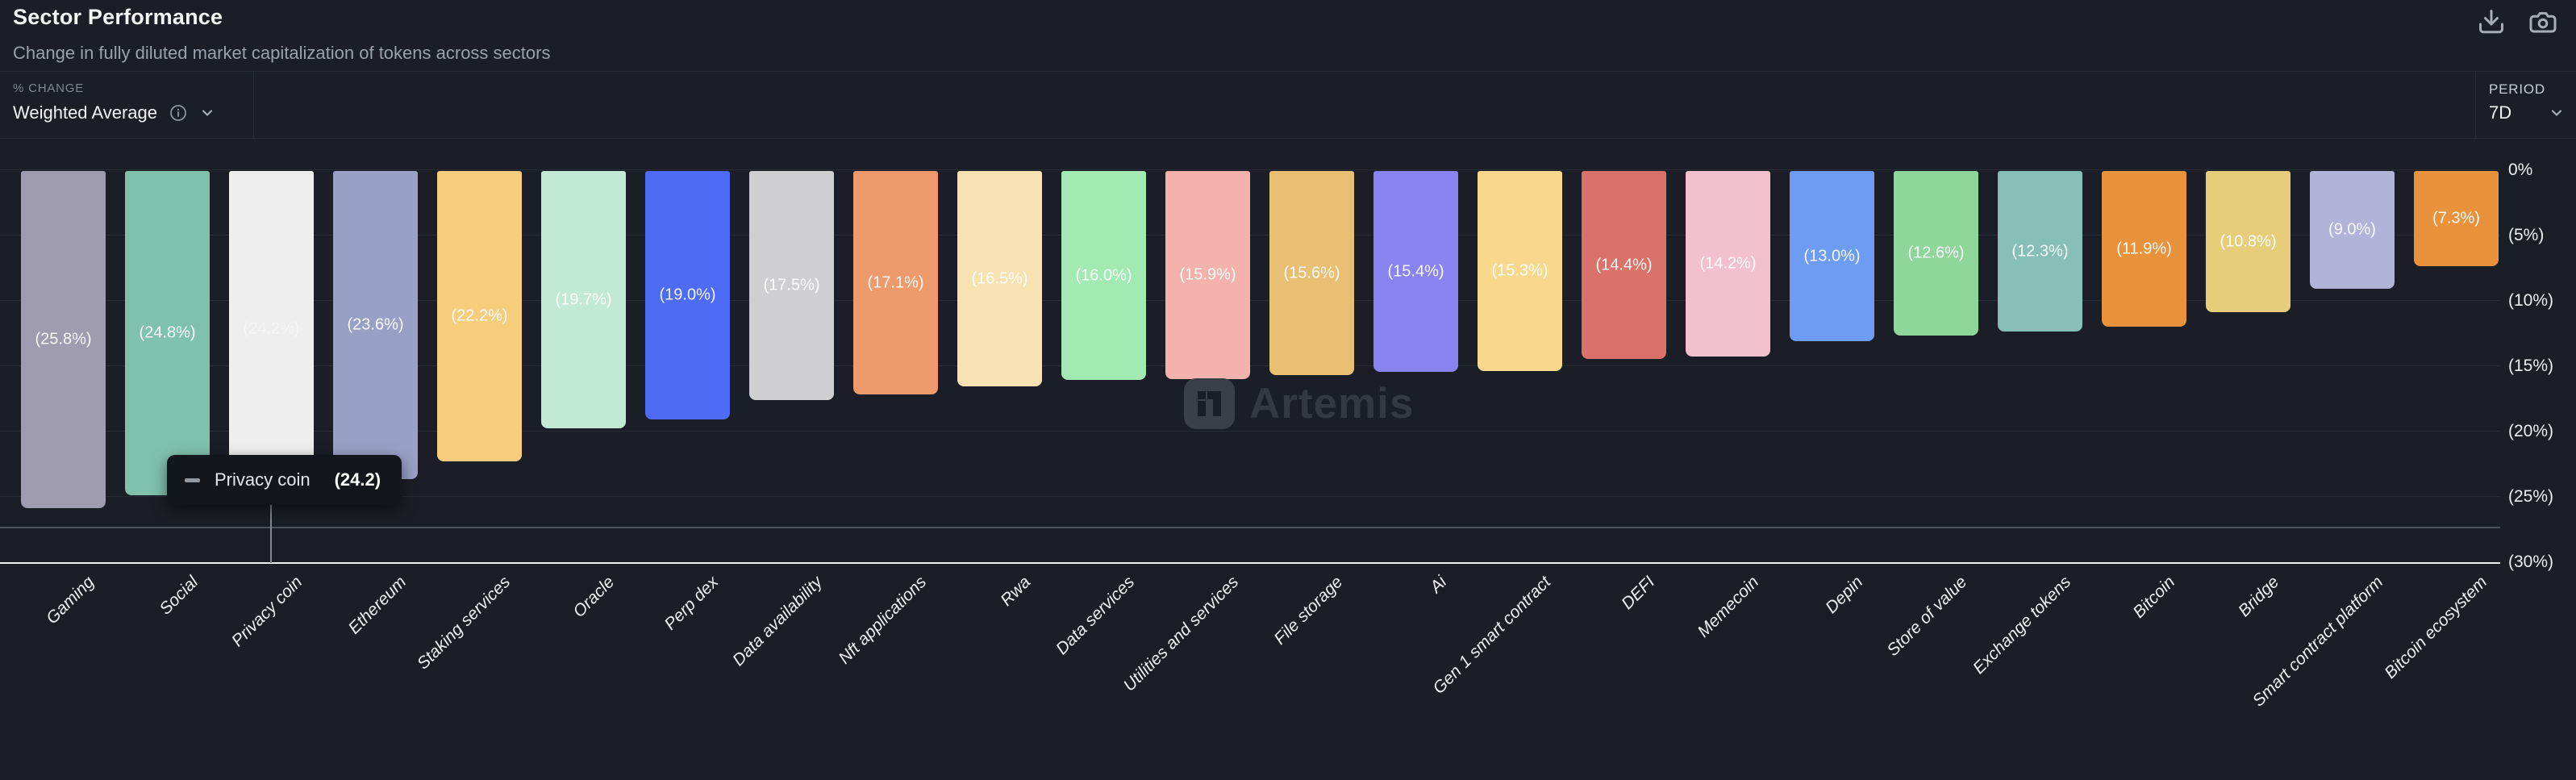 The height and width of the screenshot is (780, 2576). What do you see at coordinates (2258, 597) in the screenshot?
I see `x-axis-category-label: Bridge` at bounding box center [2258, 597].